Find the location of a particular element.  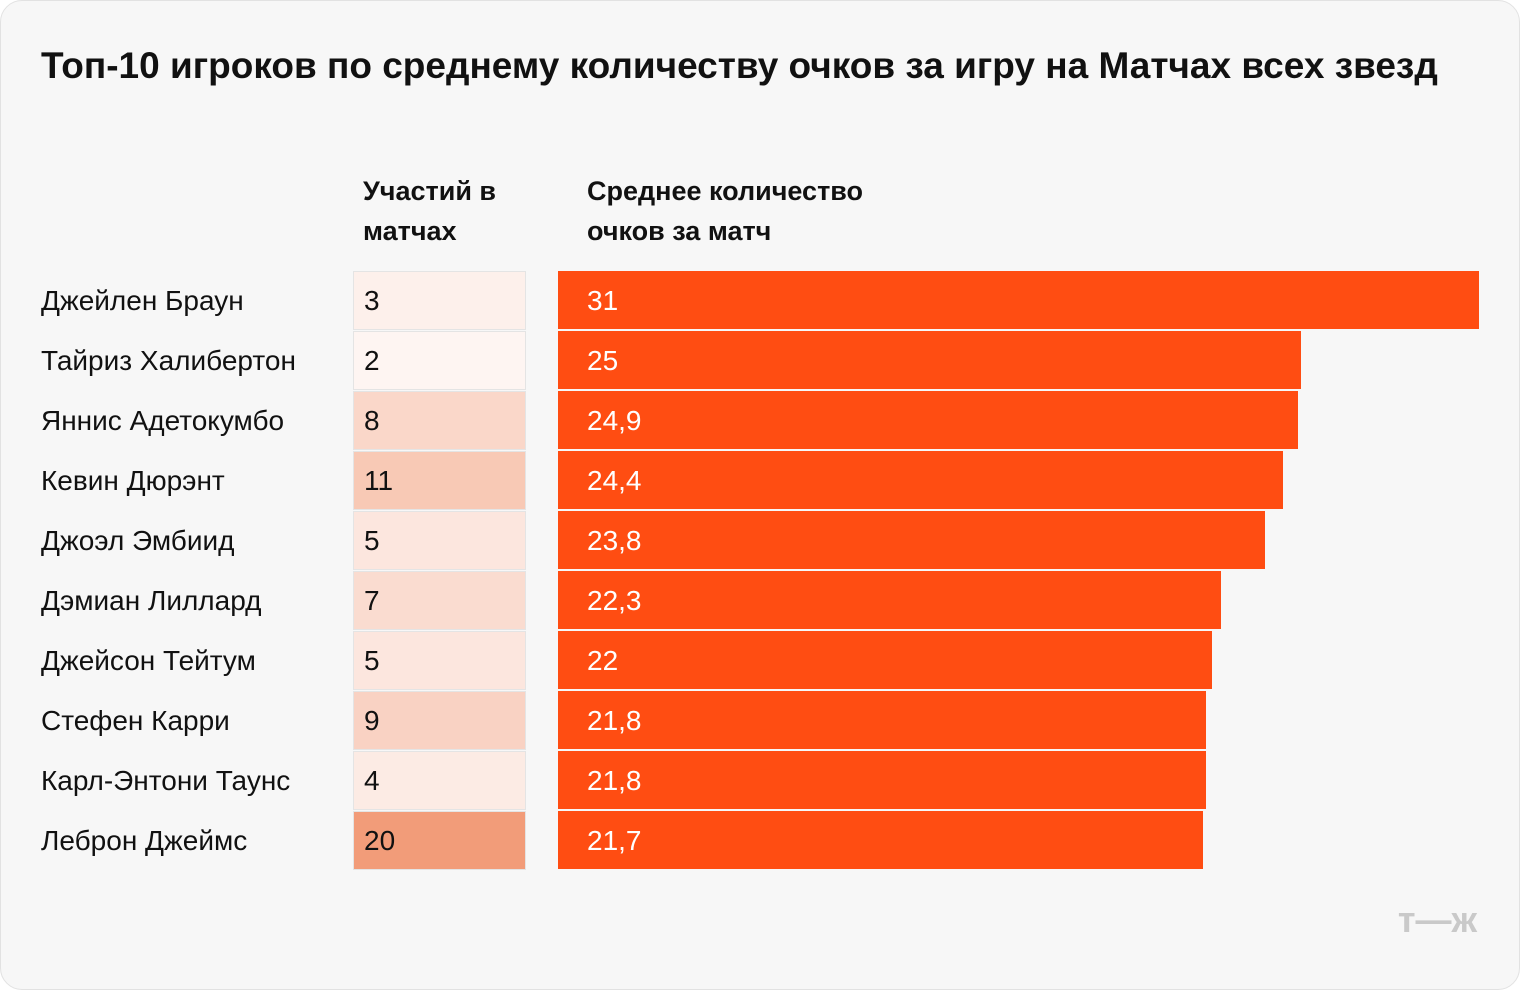

value-label: 22 is located at coordinates (603, 660).